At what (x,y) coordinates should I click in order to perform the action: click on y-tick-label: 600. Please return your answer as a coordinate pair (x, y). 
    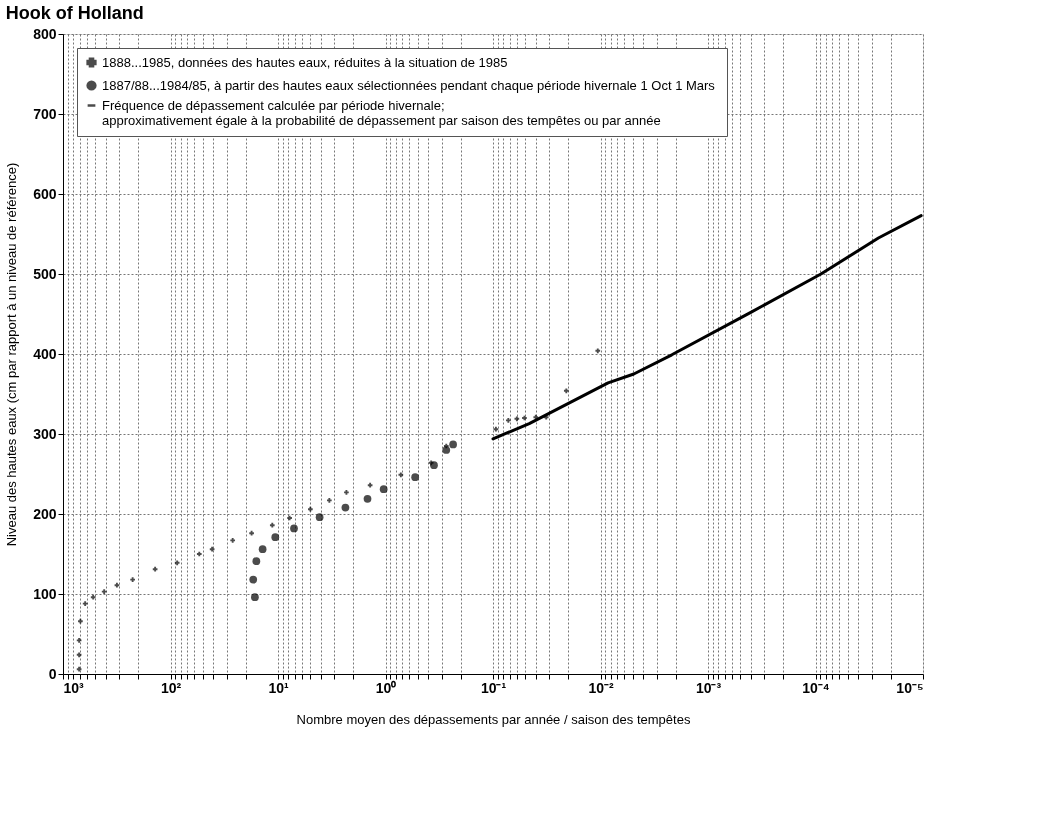
    Looking at the image, I should click on (45, 193).